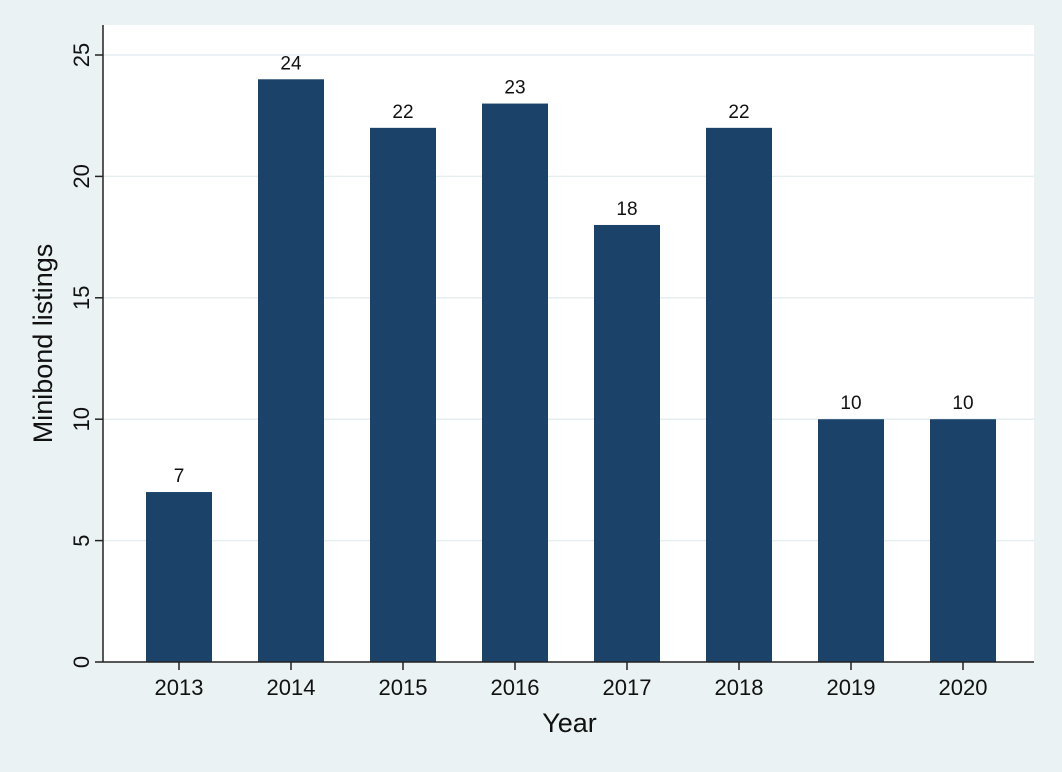 This screenshot has width=1062, height=772. Describe the element at coordinates (402, 112) in the screenshot. I see `data-label-2015: 22` at that location.